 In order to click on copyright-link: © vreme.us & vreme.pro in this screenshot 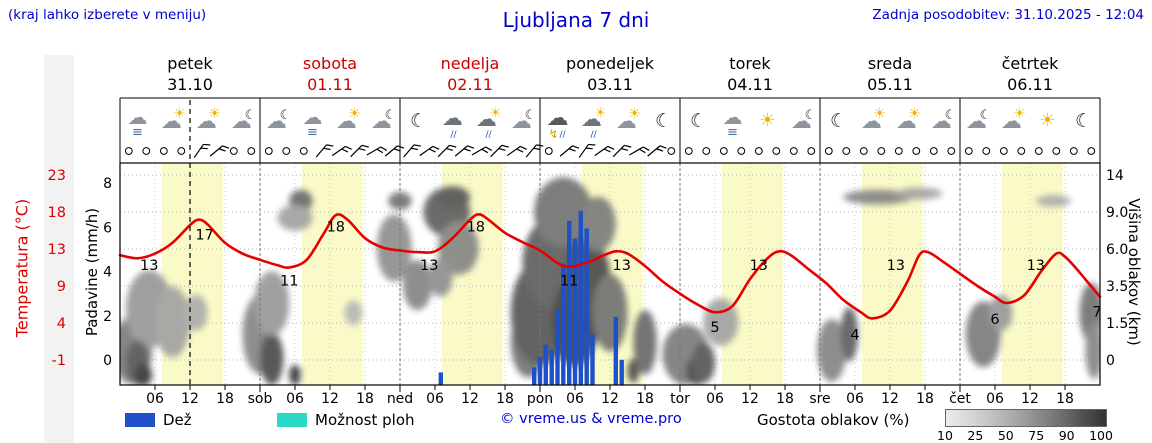, I will do `click(591, 419)`.